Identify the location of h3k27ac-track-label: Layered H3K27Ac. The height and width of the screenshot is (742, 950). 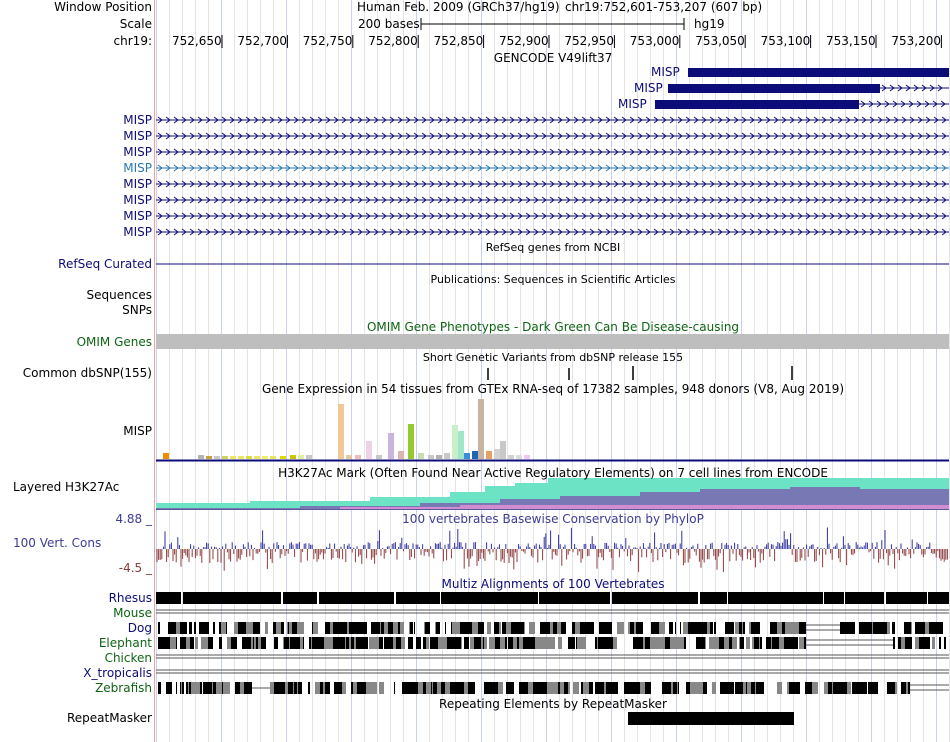
(66, 487).